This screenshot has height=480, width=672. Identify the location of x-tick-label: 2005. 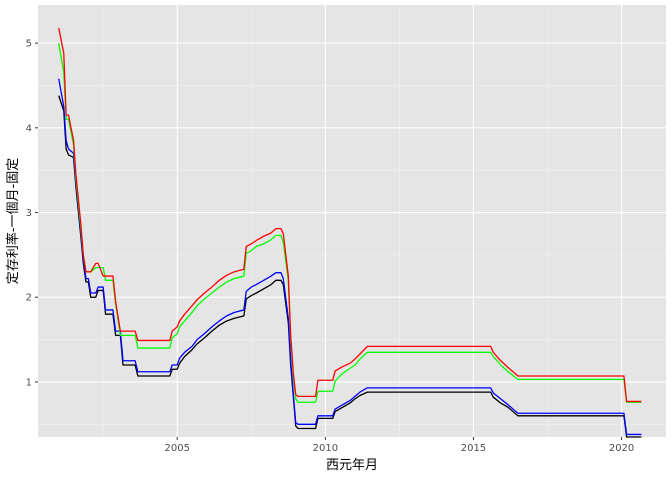
(176, 448).